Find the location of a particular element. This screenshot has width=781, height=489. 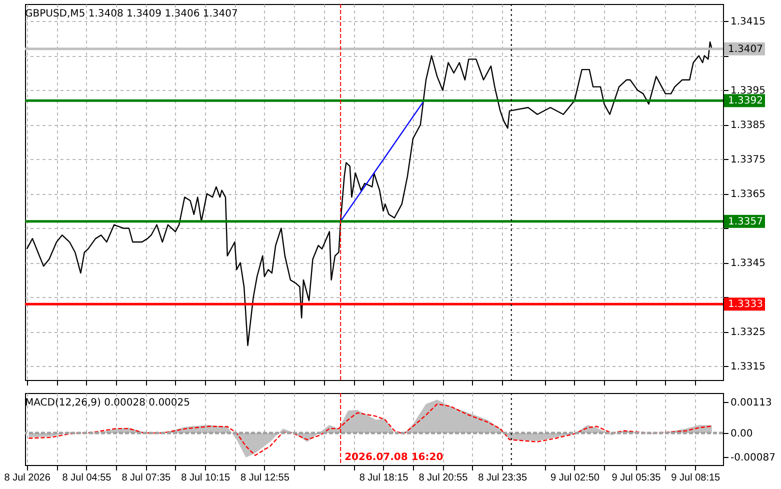

ref-line-label: 1.3357 is located at coordinates (745, 222).